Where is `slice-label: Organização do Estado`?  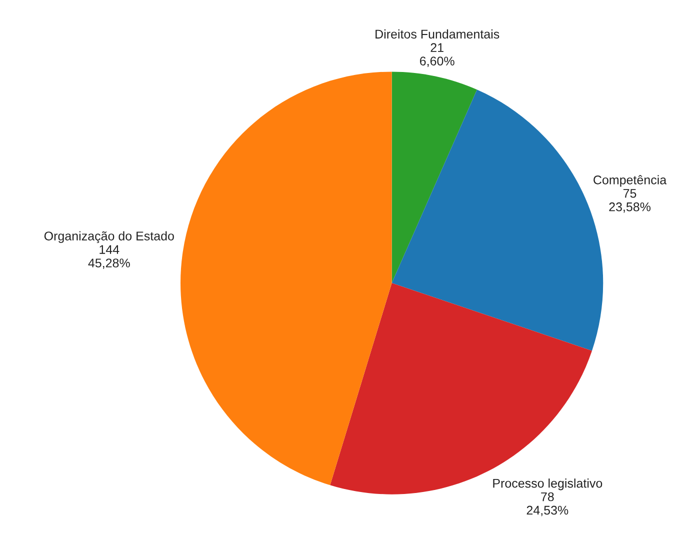 slice-label: Organização do Estado is located at coordinates (109, 237).